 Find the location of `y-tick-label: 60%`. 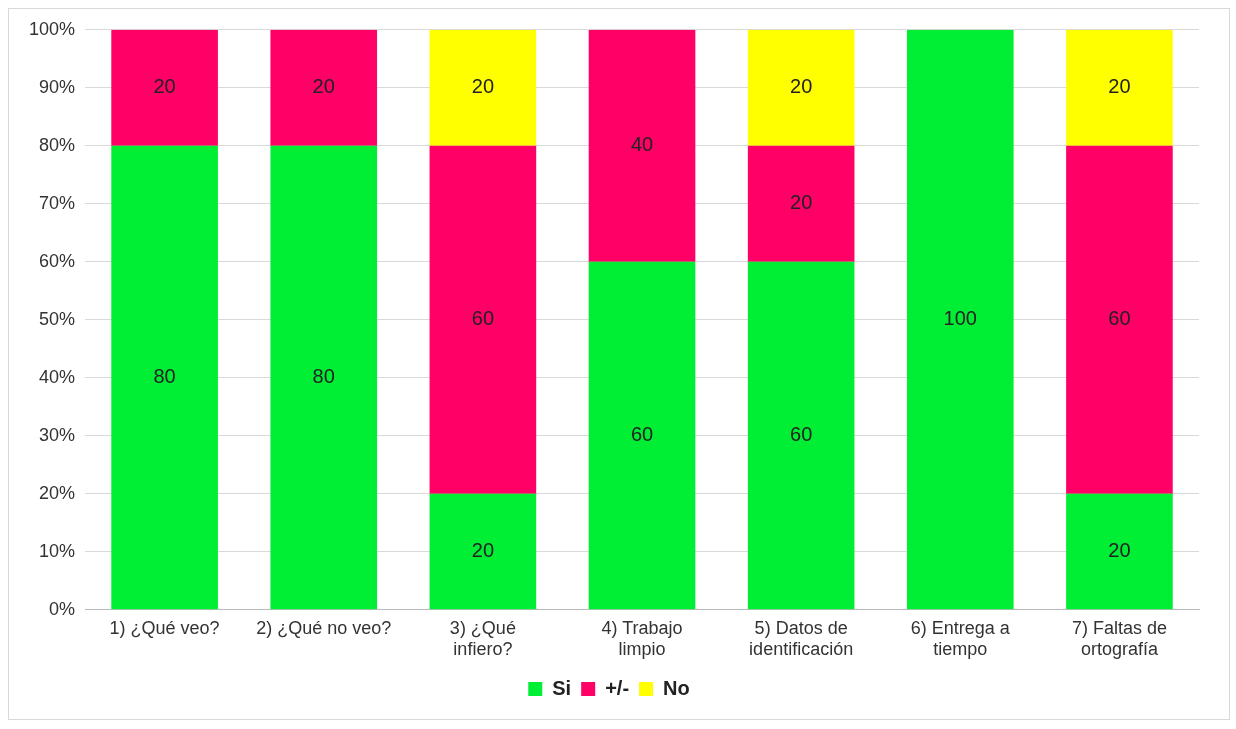

y-tick-label: 60% is located at coordinates (57, 260).